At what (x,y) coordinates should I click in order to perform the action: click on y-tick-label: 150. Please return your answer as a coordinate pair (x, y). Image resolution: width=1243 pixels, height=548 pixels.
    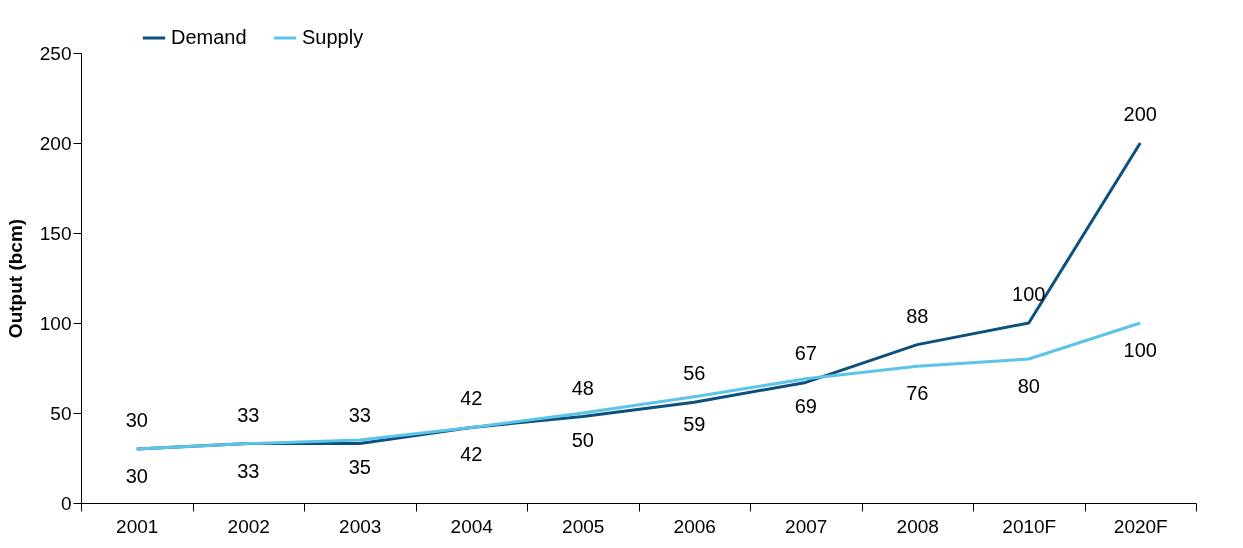
    Looking at the image, I should click on (55, 233).